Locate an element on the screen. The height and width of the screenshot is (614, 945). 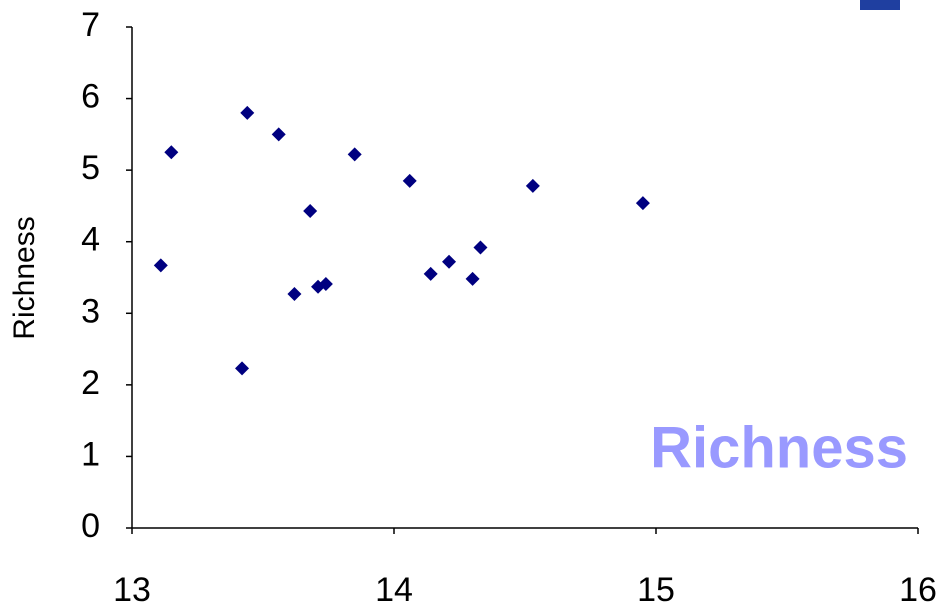
x-tick-label: 14 is located at coordinates (394, 590).